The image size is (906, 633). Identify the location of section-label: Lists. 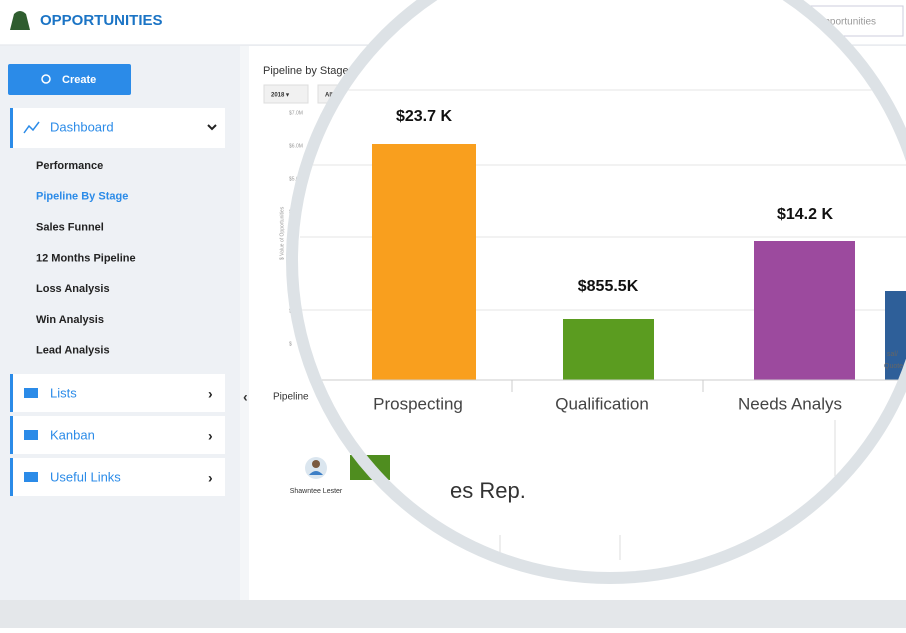
(63, 392).